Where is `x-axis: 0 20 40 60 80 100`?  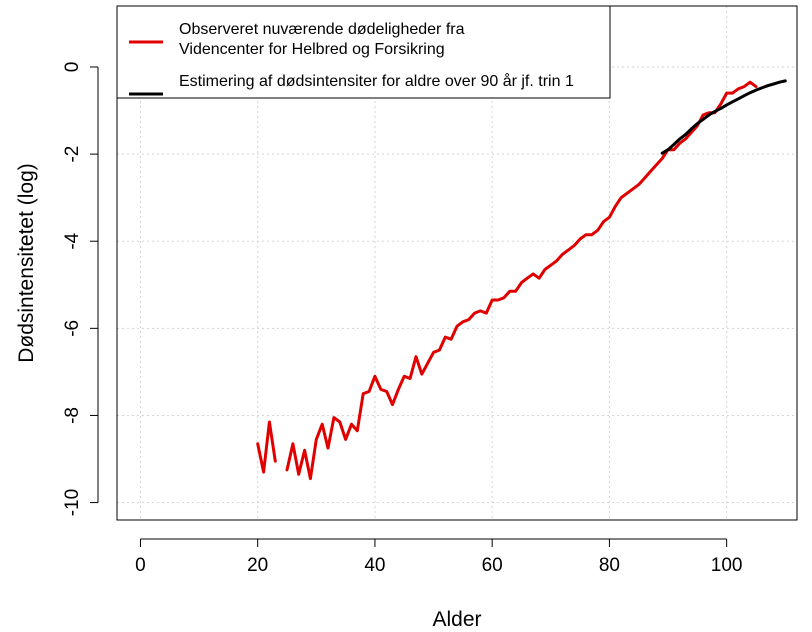 x-axis: 0 20 40 60 80 100 is located at coordinates (439, 557).